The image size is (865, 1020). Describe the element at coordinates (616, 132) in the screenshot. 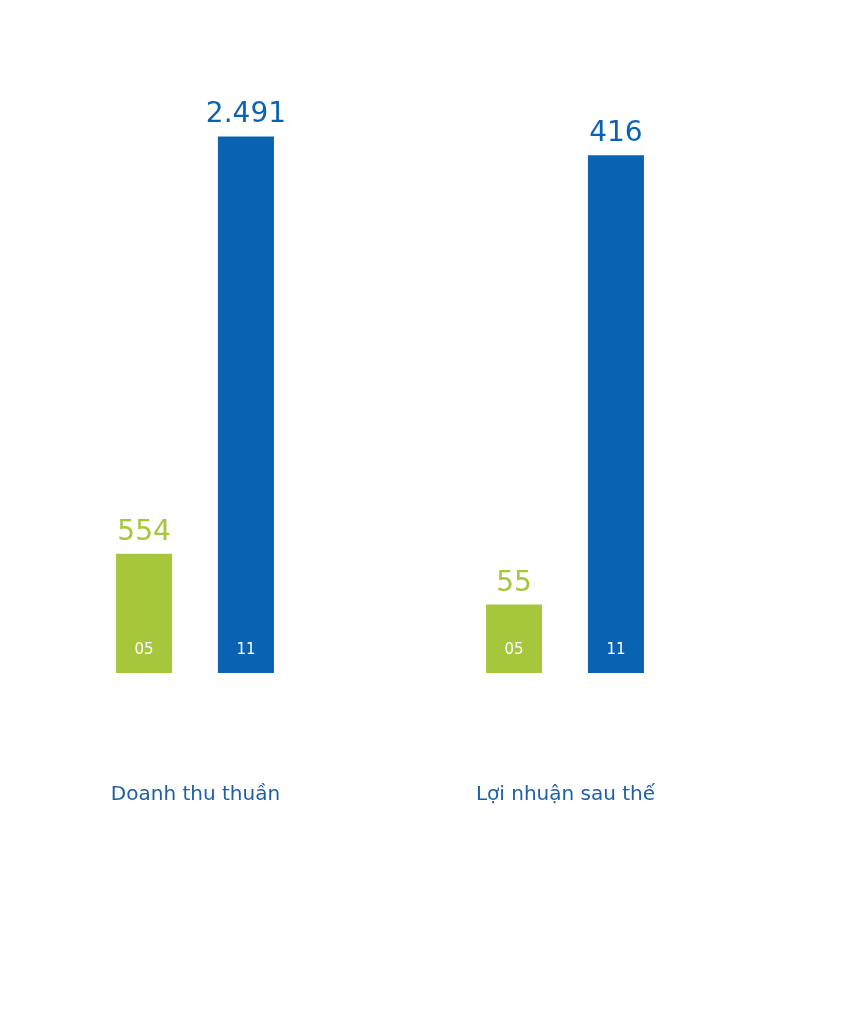

I see `data-label: 416` at that location.